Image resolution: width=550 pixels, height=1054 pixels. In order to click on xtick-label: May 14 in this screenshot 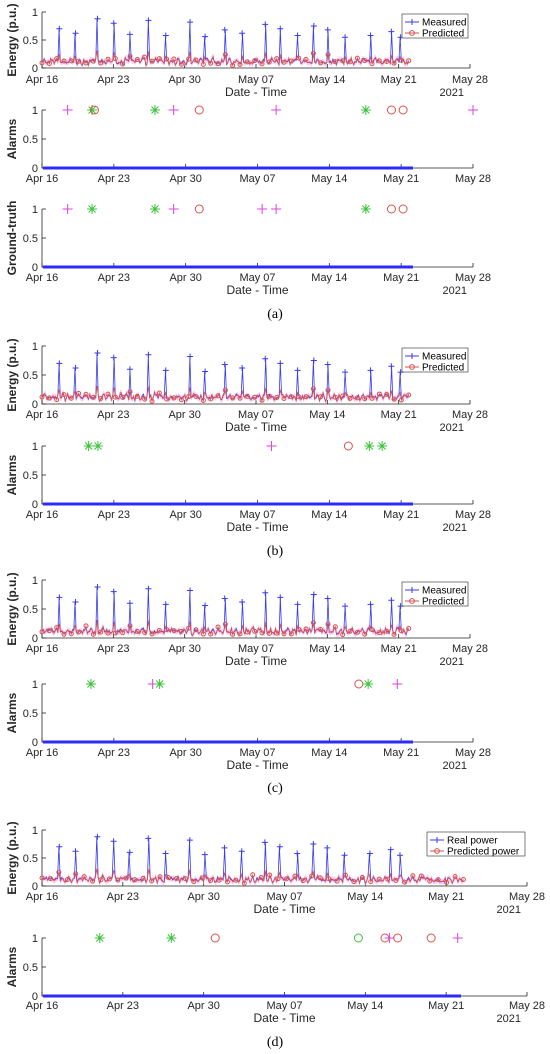, I will do `click(329, 515)`.